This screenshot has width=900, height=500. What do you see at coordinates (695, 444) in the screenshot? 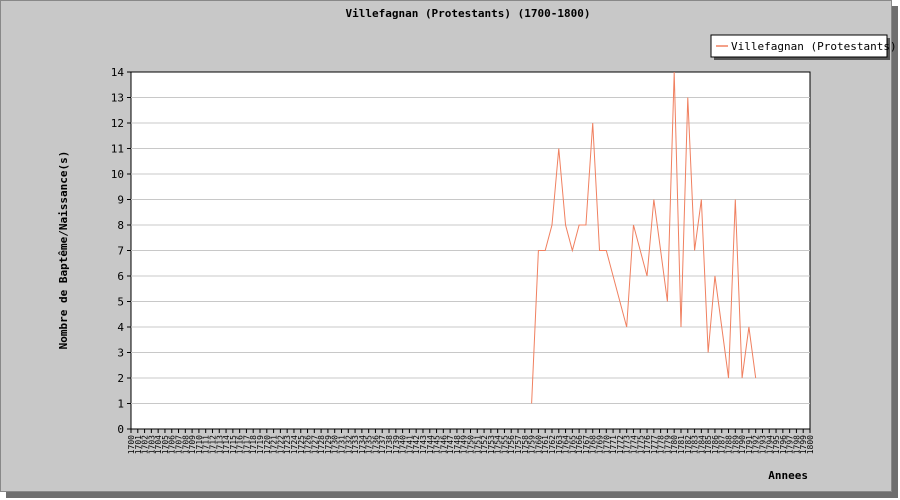
I see `x-tick-label: 1783` at bounding box center [695, 444].